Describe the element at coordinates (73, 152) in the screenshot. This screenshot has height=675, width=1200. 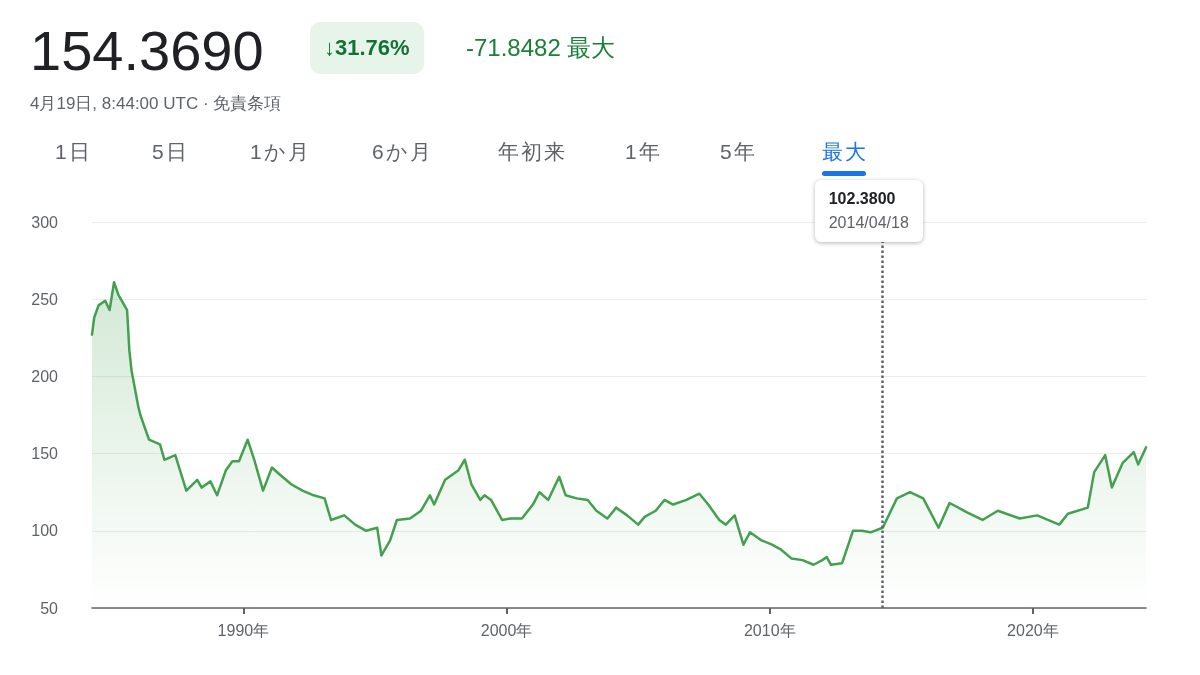
I see `text: 1日` at that location.